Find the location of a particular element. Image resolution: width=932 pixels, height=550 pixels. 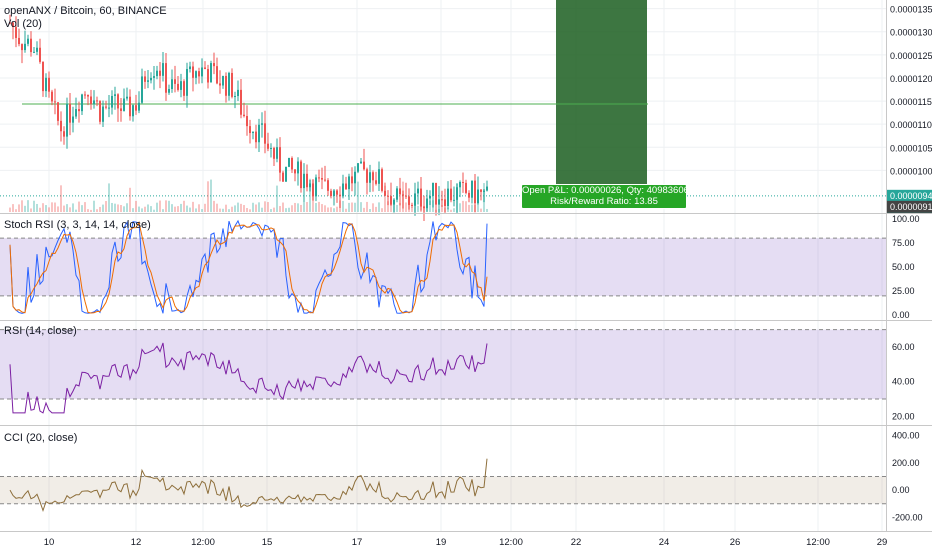

stoch-rsi-label: Stoch RSI (3, 3, 14, 14, close) is located at coordinates (77, 225).